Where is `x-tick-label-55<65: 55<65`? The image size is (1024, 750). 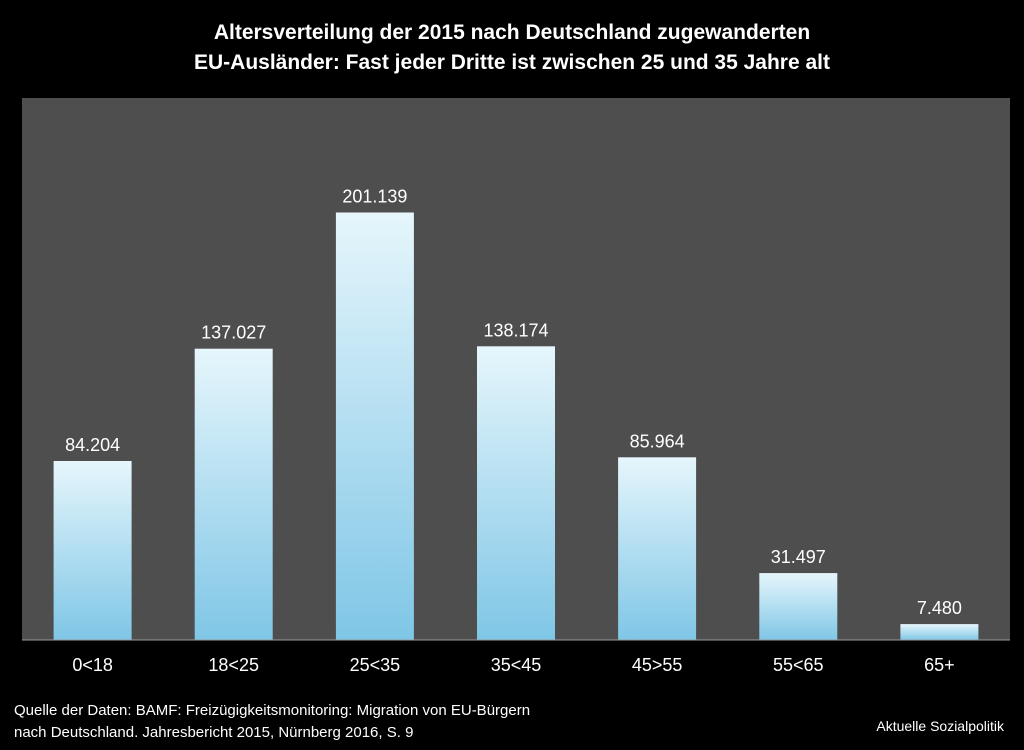 x-tick-label-55<65: 55<65 is located at coordinates (798, 665).